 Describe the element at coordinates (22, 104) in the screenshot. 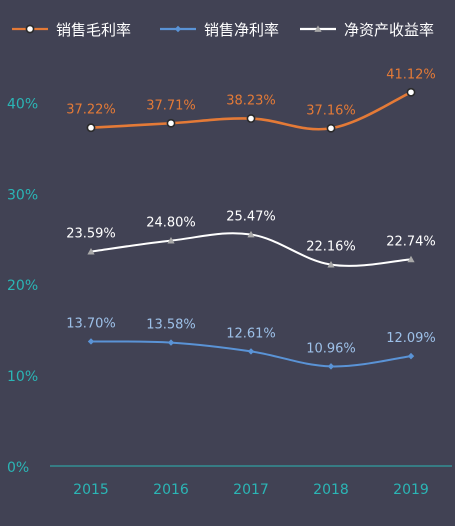

I see `y-tick-label: 40%` at that location.